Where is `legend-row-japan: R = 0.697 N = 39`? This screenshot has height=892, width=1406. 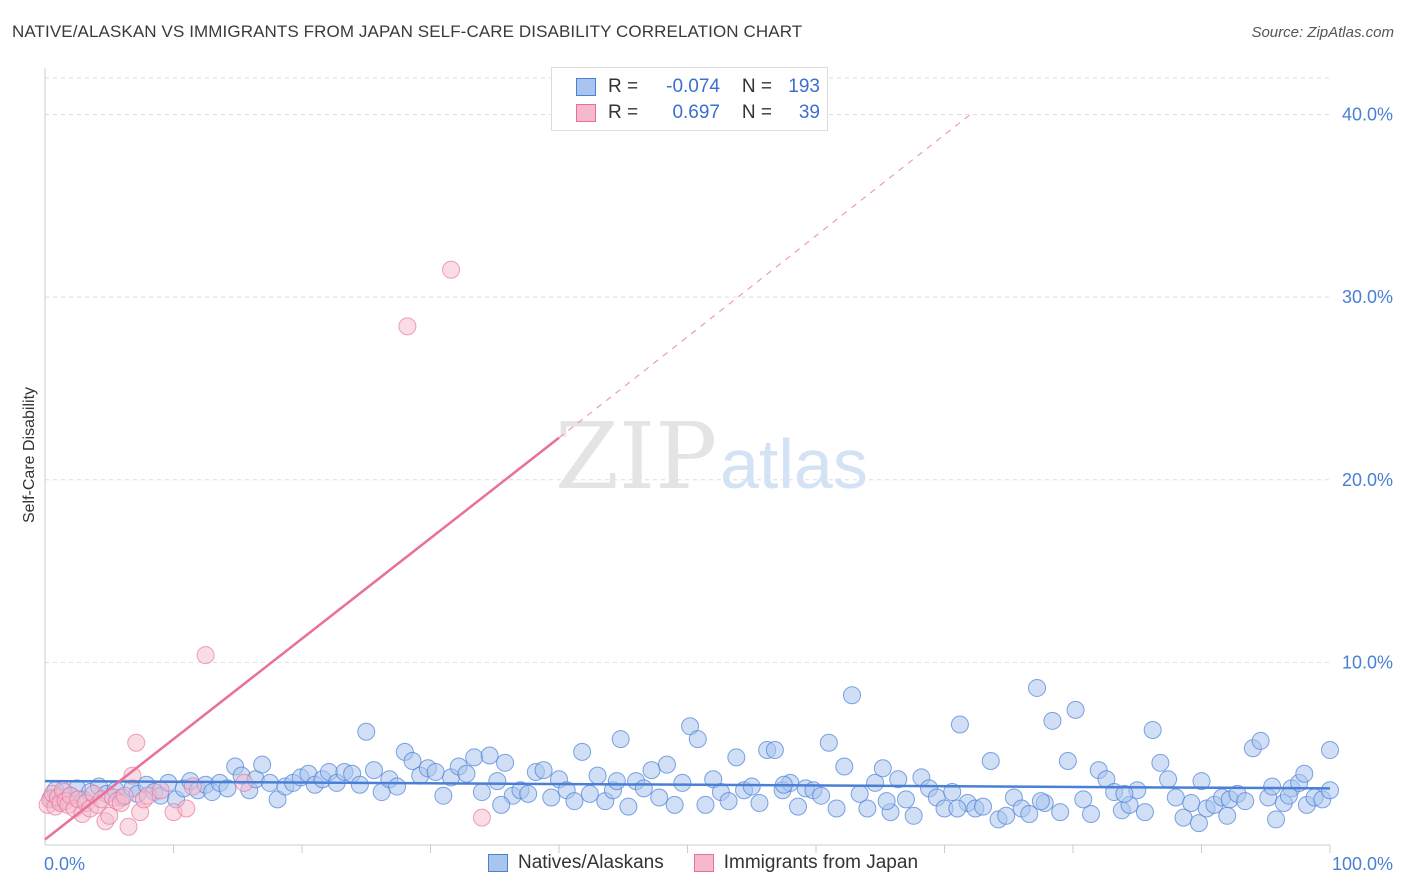 legend-row-japan: R = 0.697 N = 39 is located at coordinates (698, 113).